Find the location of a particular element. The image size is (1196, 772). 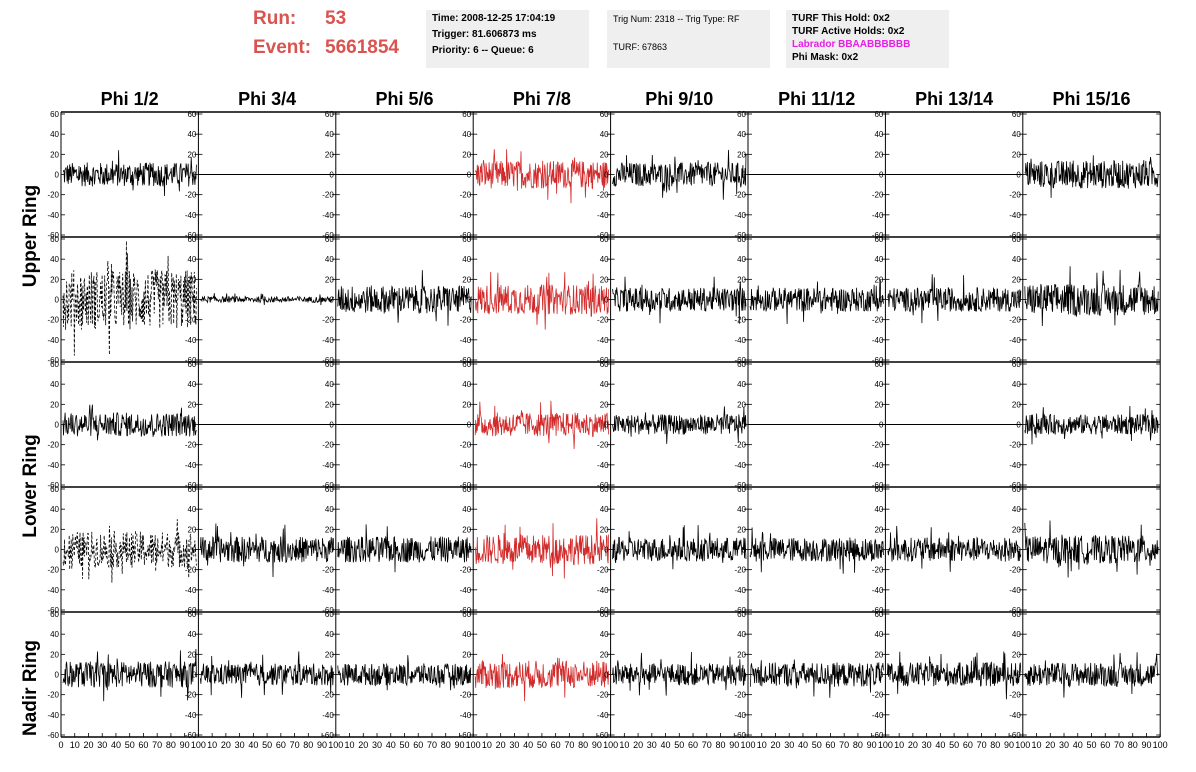

trigger-number-type: Trig Num: 2318 -- Trig Type: RF is located at coordinates (676, 19).